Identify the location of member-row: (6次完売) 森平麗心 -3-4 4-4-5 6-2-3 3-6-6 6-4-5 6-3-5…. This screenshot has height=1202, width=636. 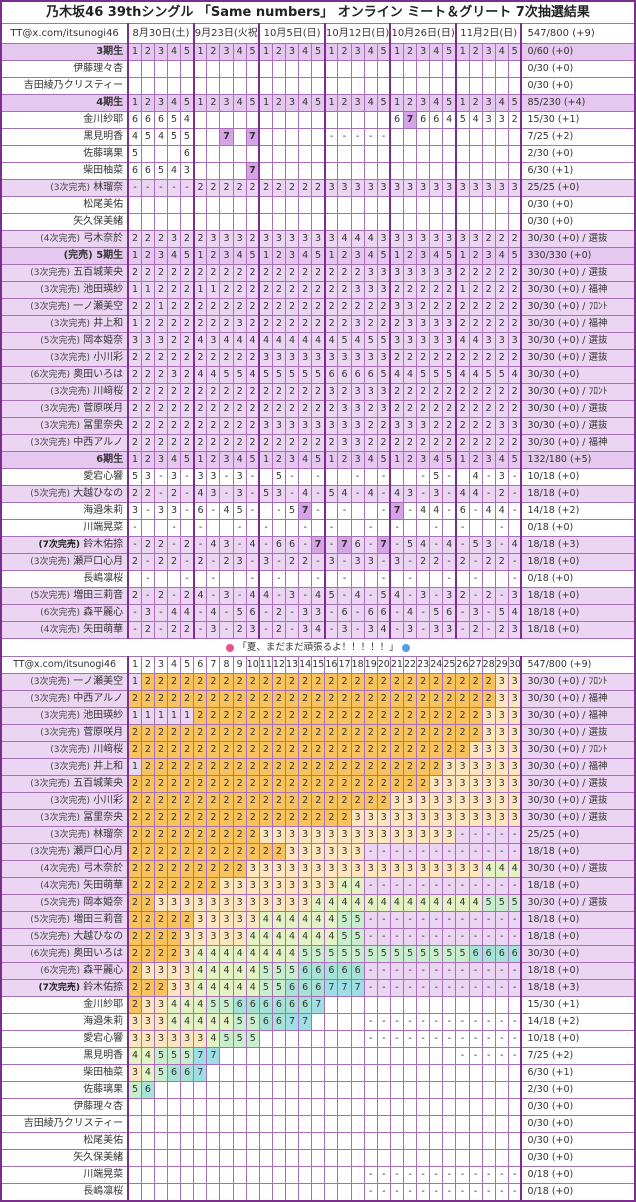
(318, 613).